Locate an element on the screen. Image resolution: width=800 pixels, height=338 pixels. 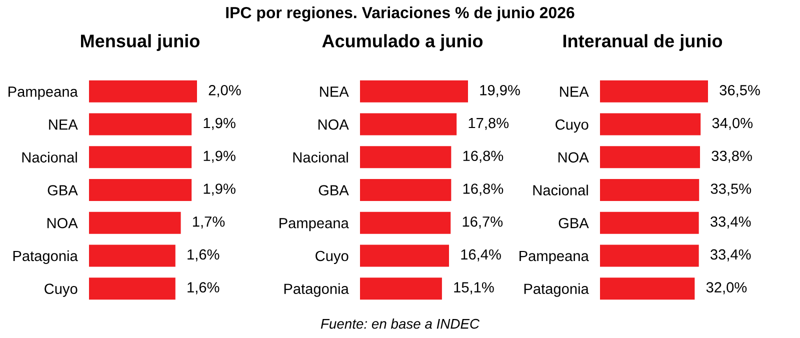
data-label: 17,8% is located at coordinates (488, 124).